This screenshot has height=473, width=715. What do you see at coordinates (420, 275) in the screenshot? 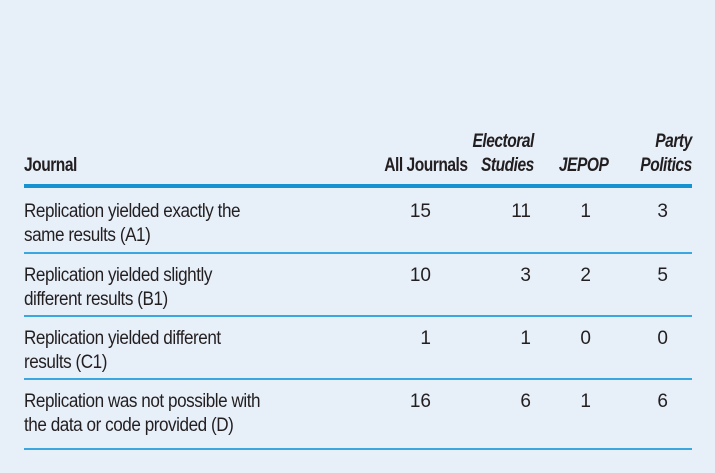
I see `cell-all-journals: 10` at bounding box center [420, 275].